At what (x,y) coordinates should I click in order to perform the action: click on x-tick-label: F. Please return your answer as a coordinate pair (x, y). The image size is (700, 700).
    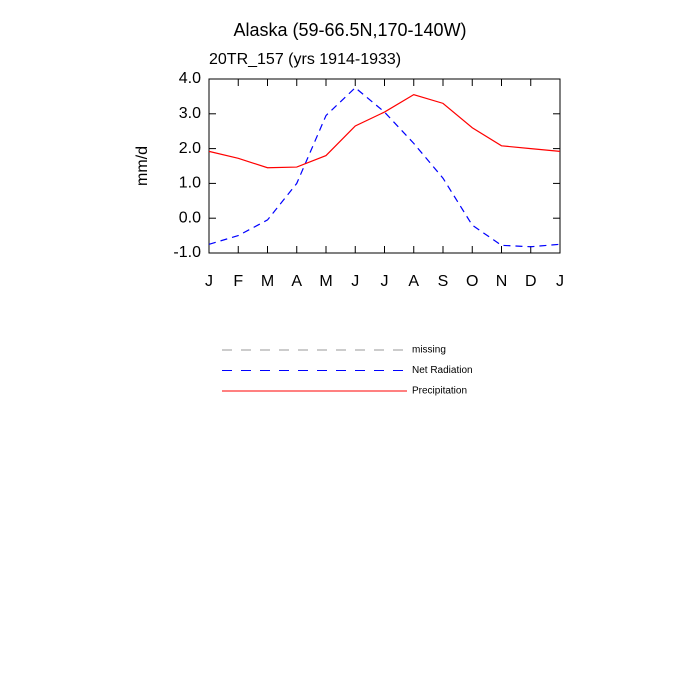
    Looking at the image, I should click on (238, 281).